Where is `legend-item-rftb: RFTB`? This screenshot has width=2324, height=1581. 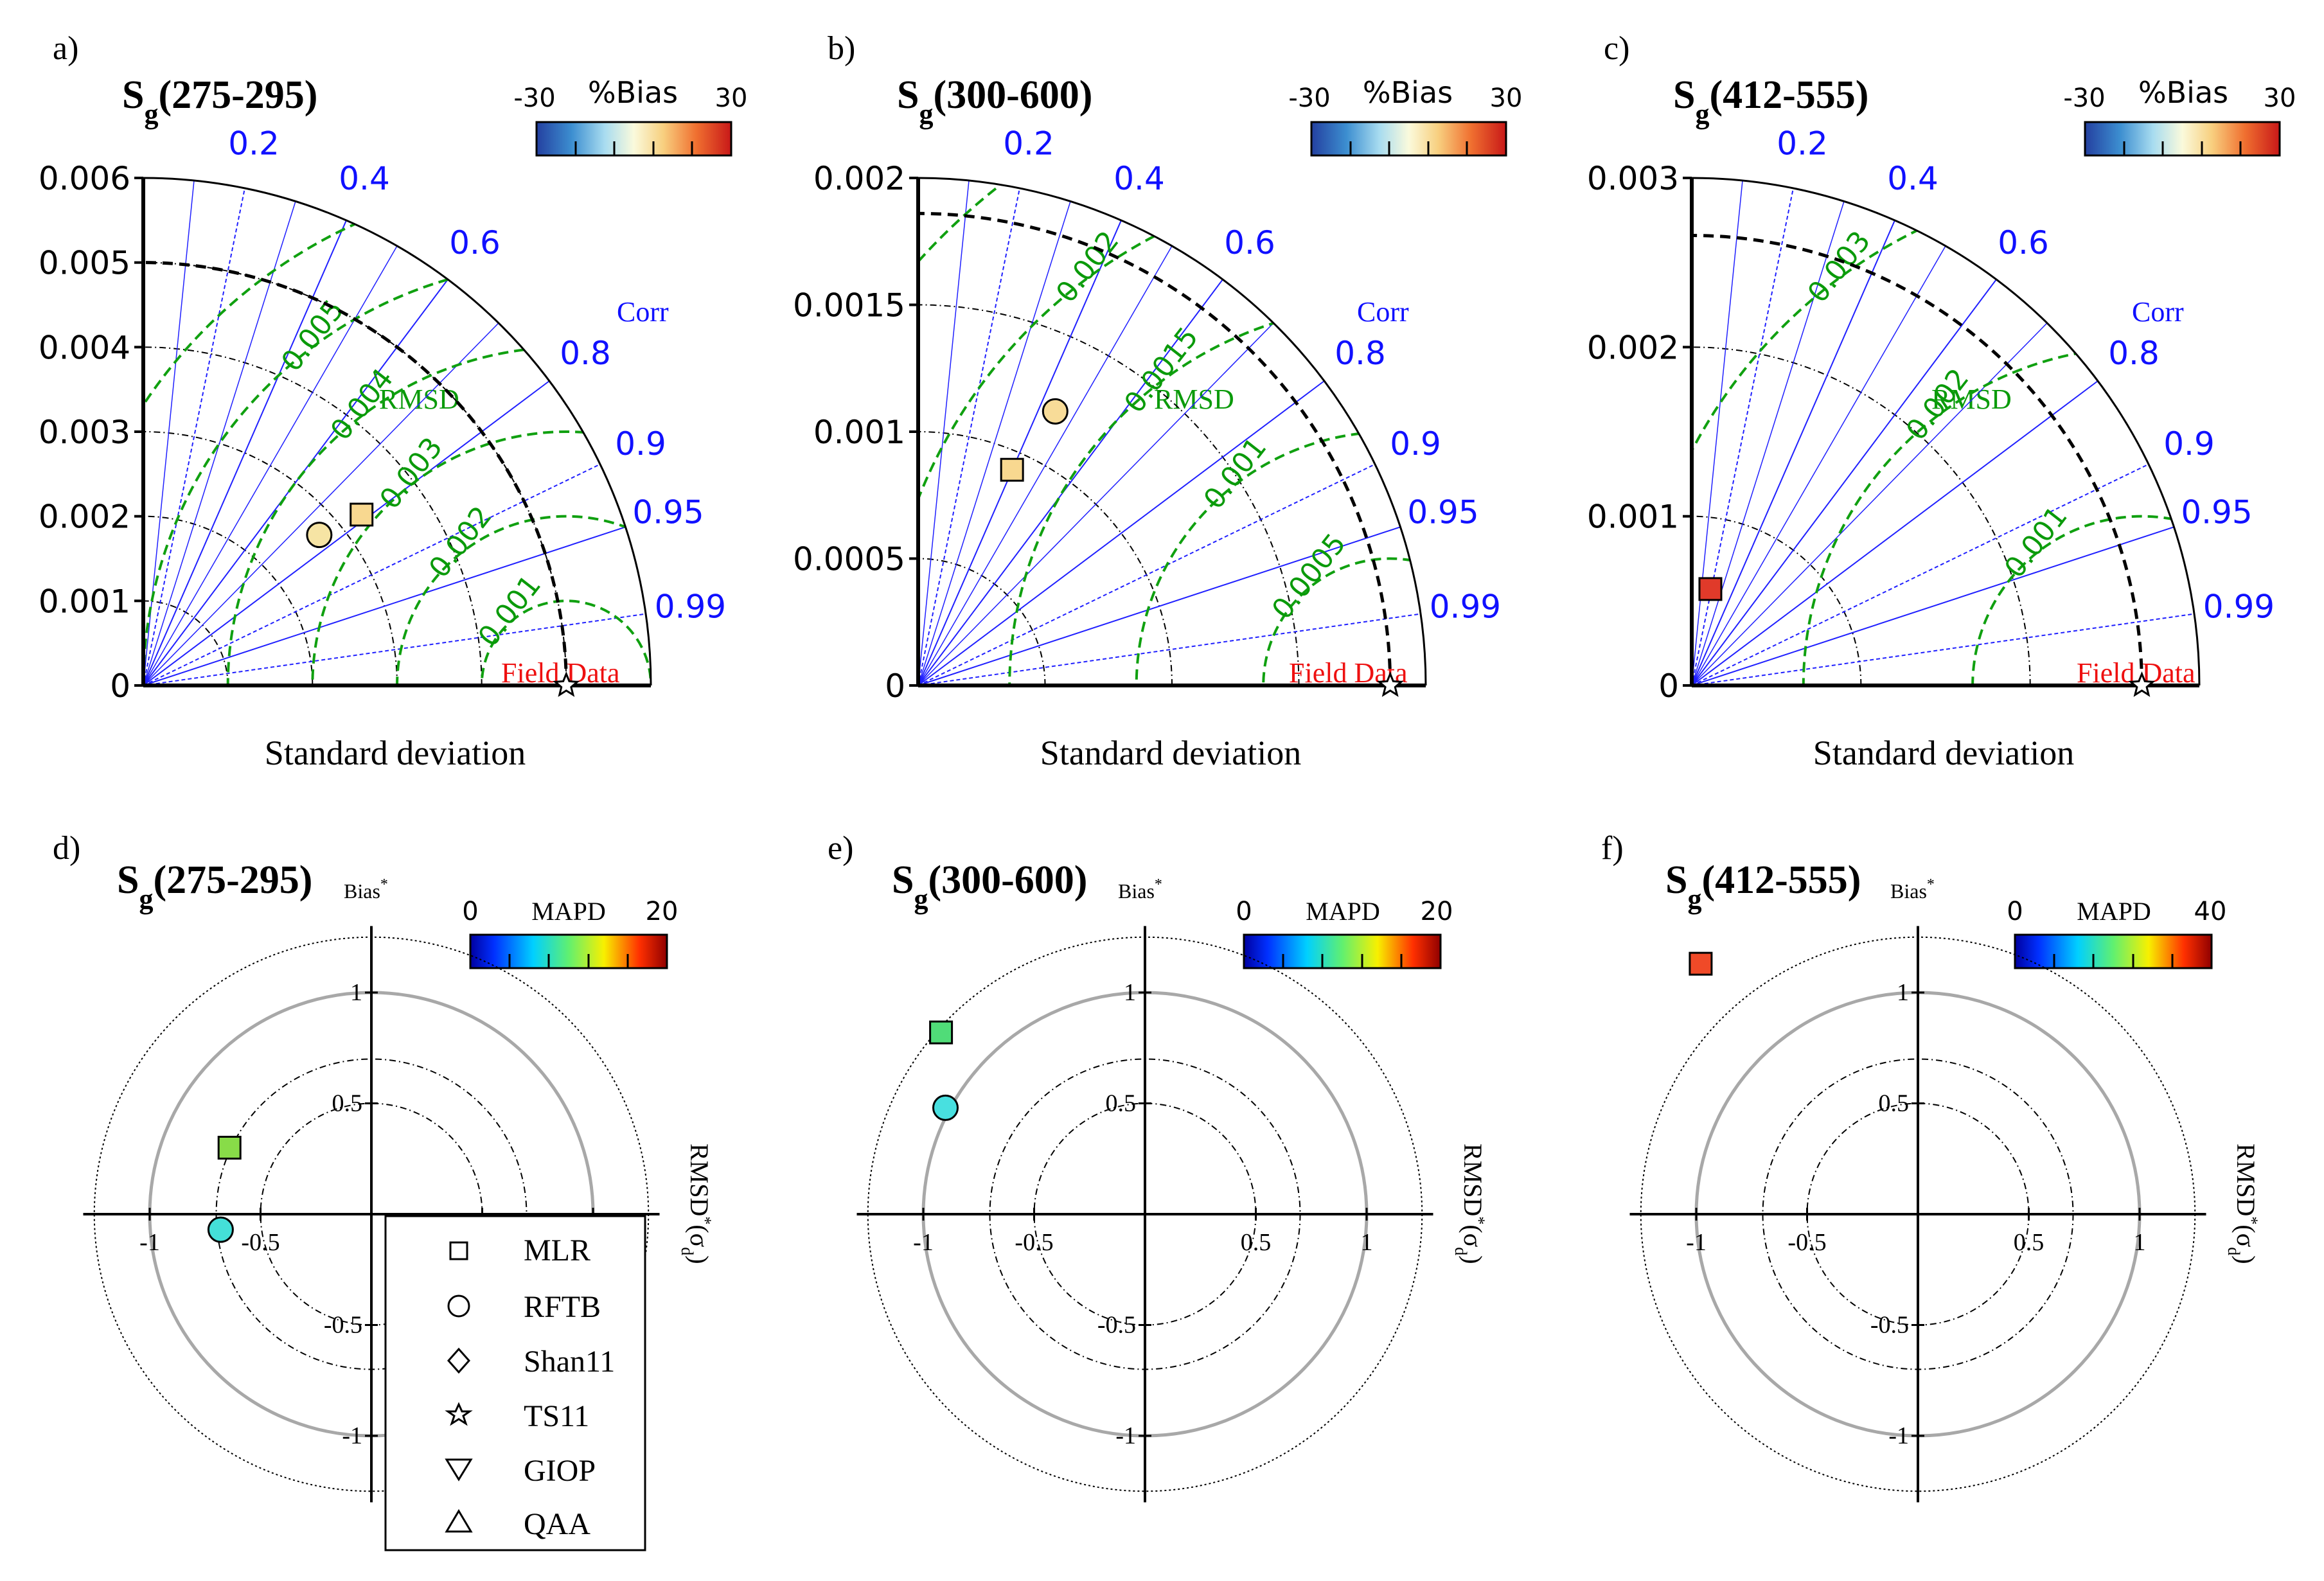
legend-item-rftb: RFTB is located at coordinates (524, 1307).